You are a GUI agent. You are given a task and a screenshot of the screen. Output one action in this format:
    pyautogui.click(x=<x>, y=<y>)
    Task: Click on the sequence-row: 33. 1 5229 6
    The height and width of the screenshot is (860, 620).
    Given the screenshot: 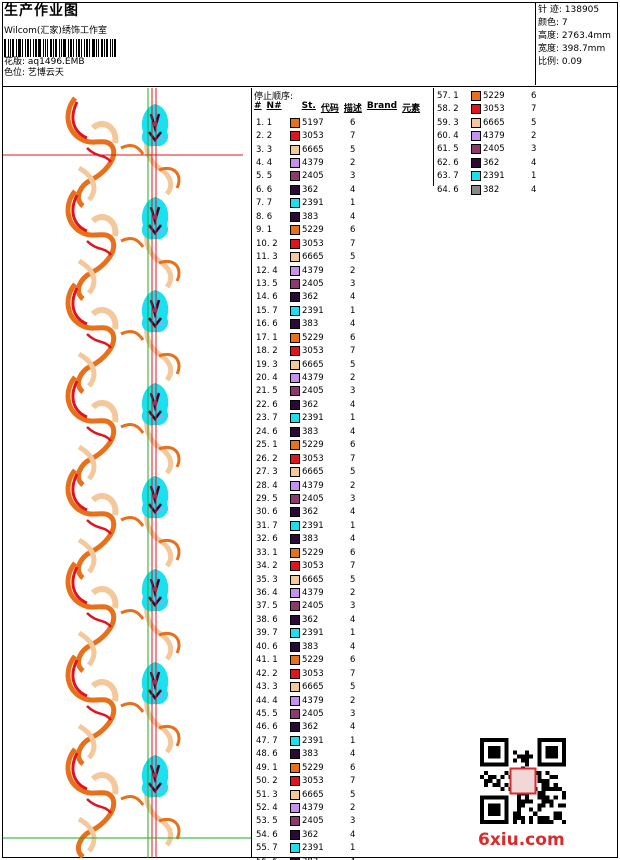 What is the action you would take?
    pyautogui.click(x=313, y=552)
    